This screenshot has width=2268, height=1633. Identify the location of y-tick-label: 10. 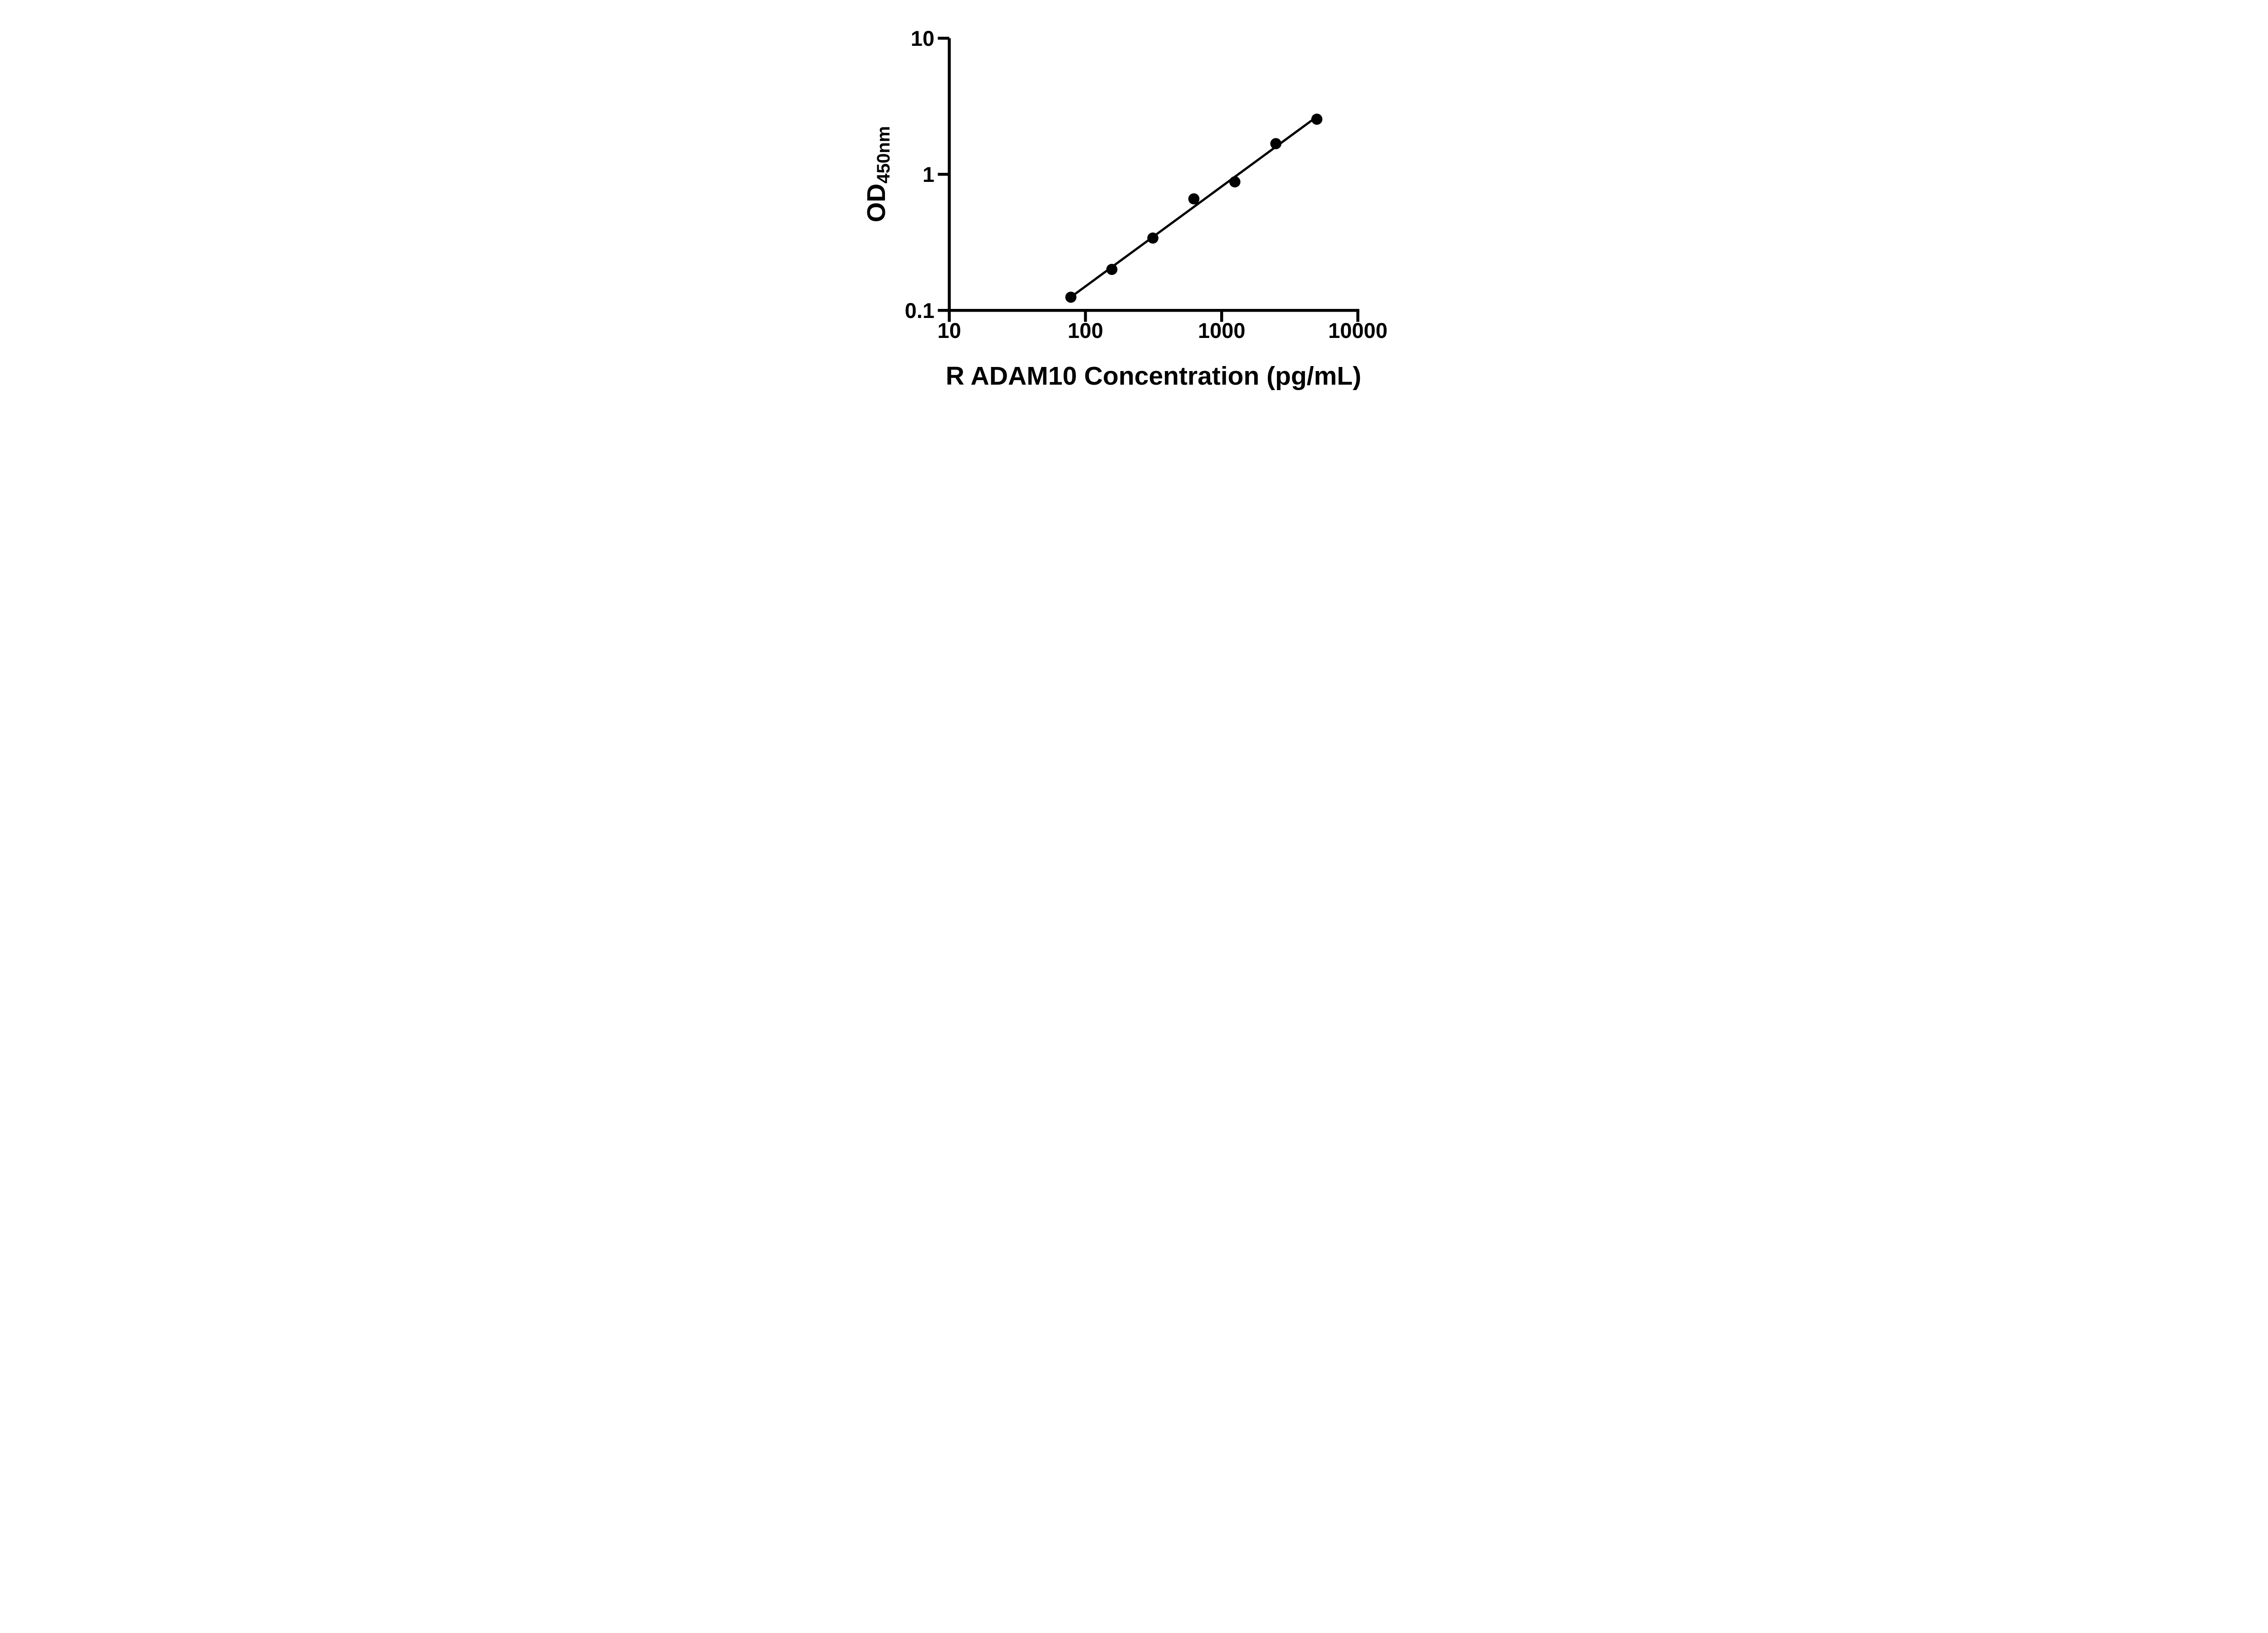
(923, 38).